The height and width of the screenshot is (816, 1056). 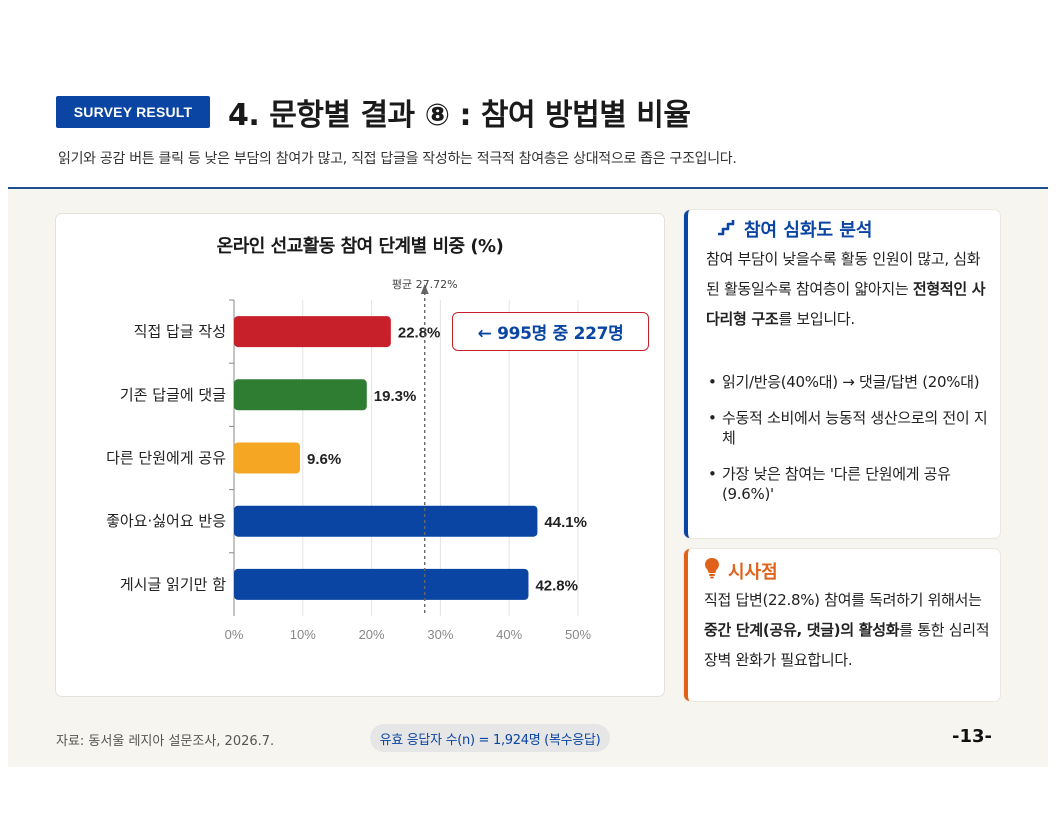 What do you see at coordinates (459, 115) in the screenshot?
I see `page-title: 4. 문항별 결과 ⑧ : 참여 방법별 비율` at bounding box center [459, 115].